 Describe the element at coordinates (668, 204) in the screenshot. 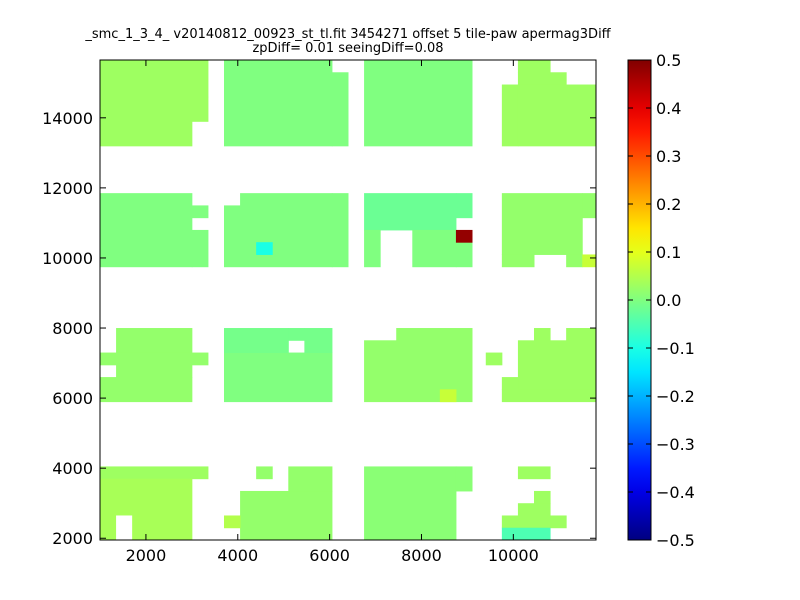

I see `colorbar-tick-label: 0.2` at that location.